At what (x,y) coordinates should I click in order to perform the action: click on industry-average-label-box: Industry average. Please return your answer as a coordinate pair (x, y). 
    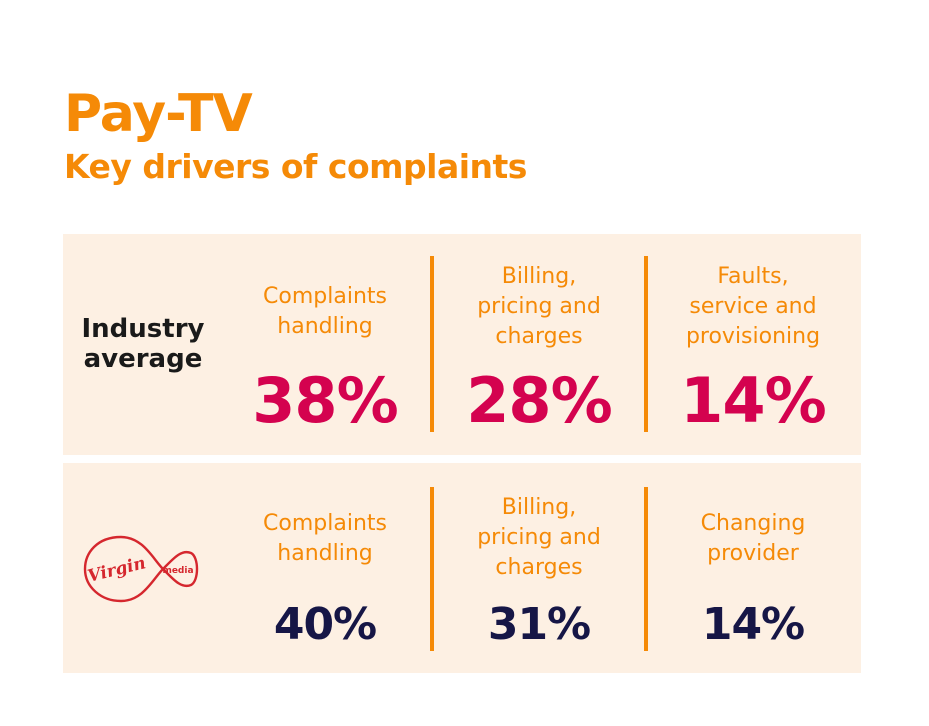
    Looking at the image, I should click on (143, 344).